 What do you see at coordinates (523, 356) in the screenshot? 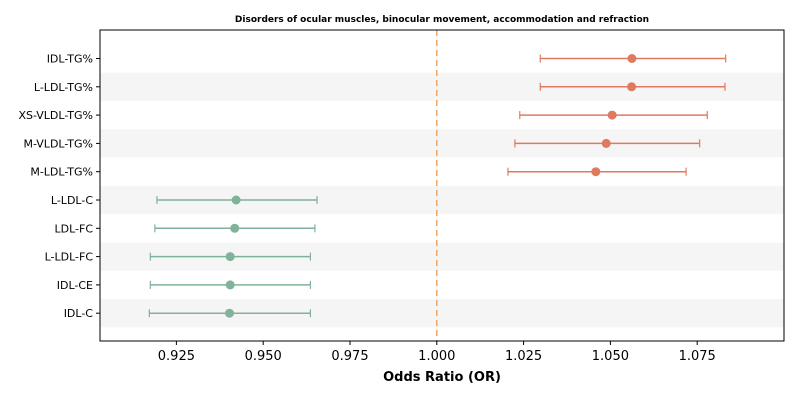
I see `x-tick-label: 1.025` at bounding box center [523, 356].